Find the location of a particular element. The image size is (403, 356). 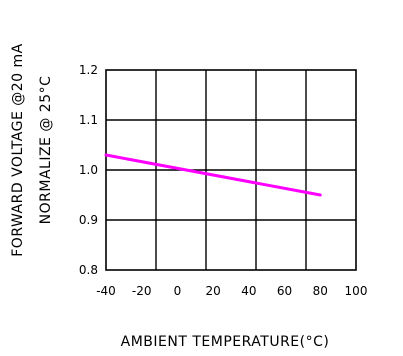

x-tick-label: 40 is located at coordinates (248, 291).